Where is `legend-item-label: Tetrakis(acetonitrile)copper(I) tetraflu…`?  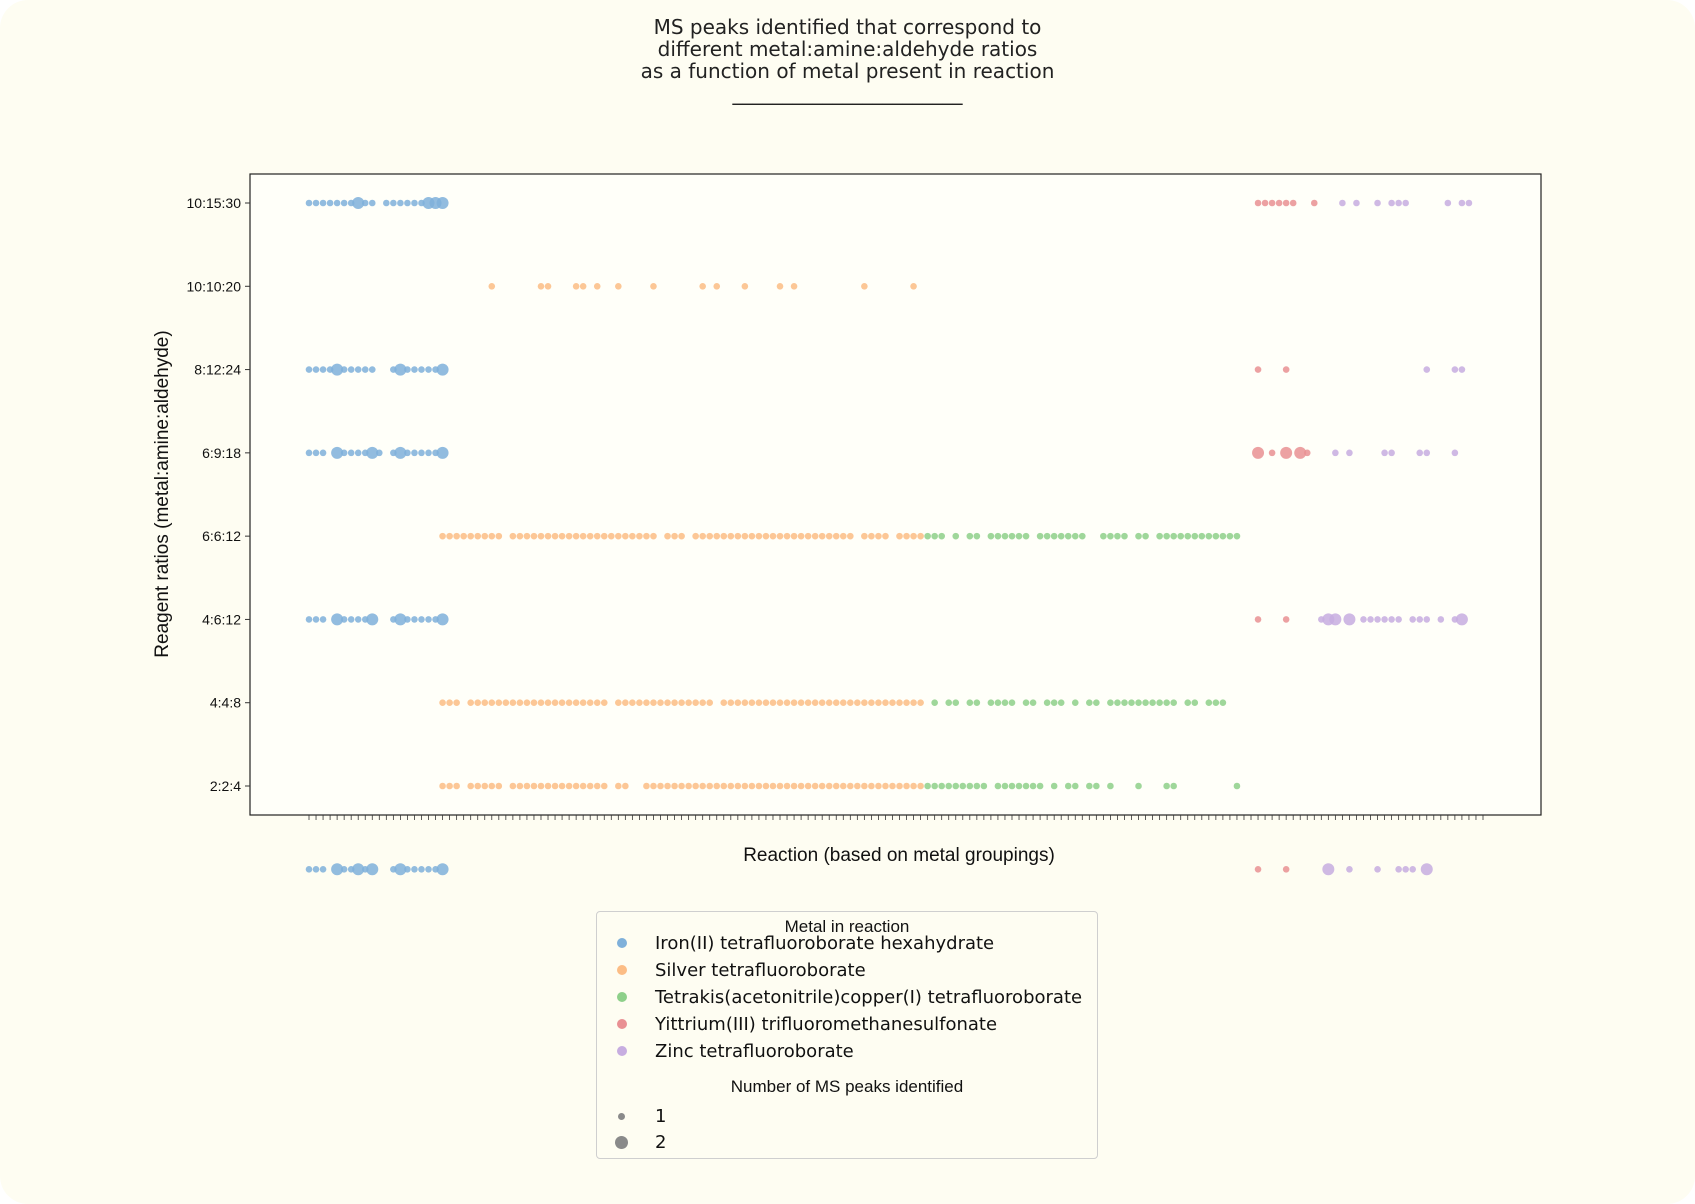 legend-item-label: Tetrakis(acetonitrile)copper(I) tetraflu… is located at coordinates (869, 997).